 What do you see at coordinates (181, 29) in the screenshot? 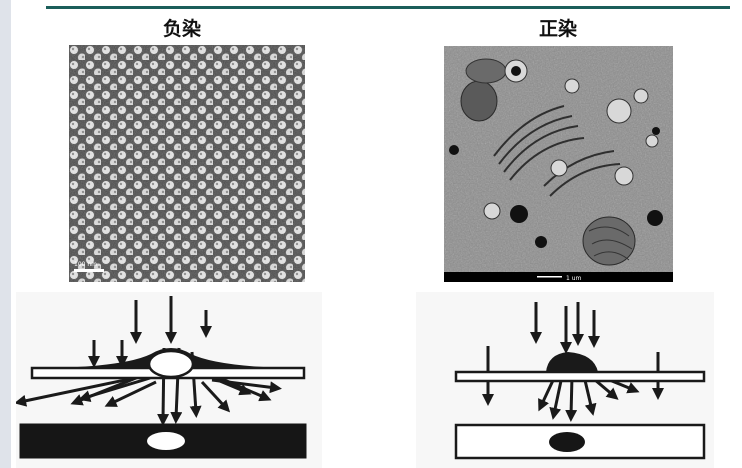
I see `negative-stain-heading: 负染` at bounding box center [181, 29].